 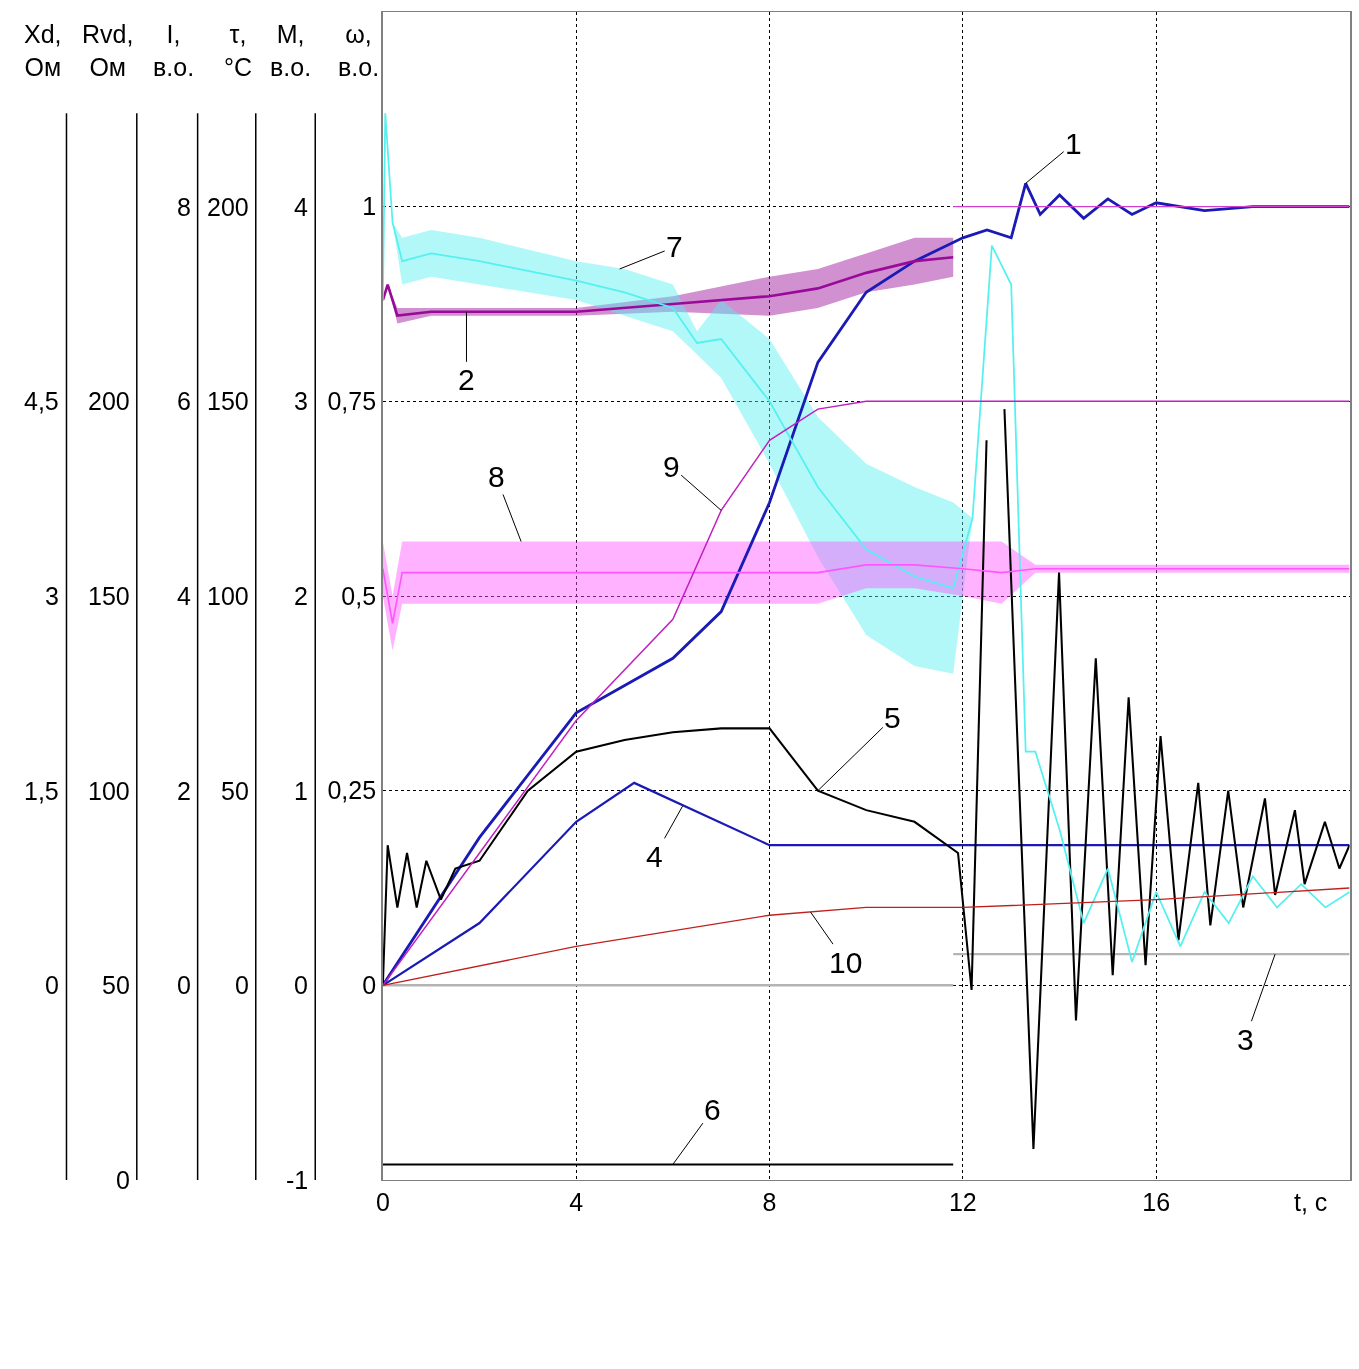 I want to click on text: 1, so click(x=301, y=791).